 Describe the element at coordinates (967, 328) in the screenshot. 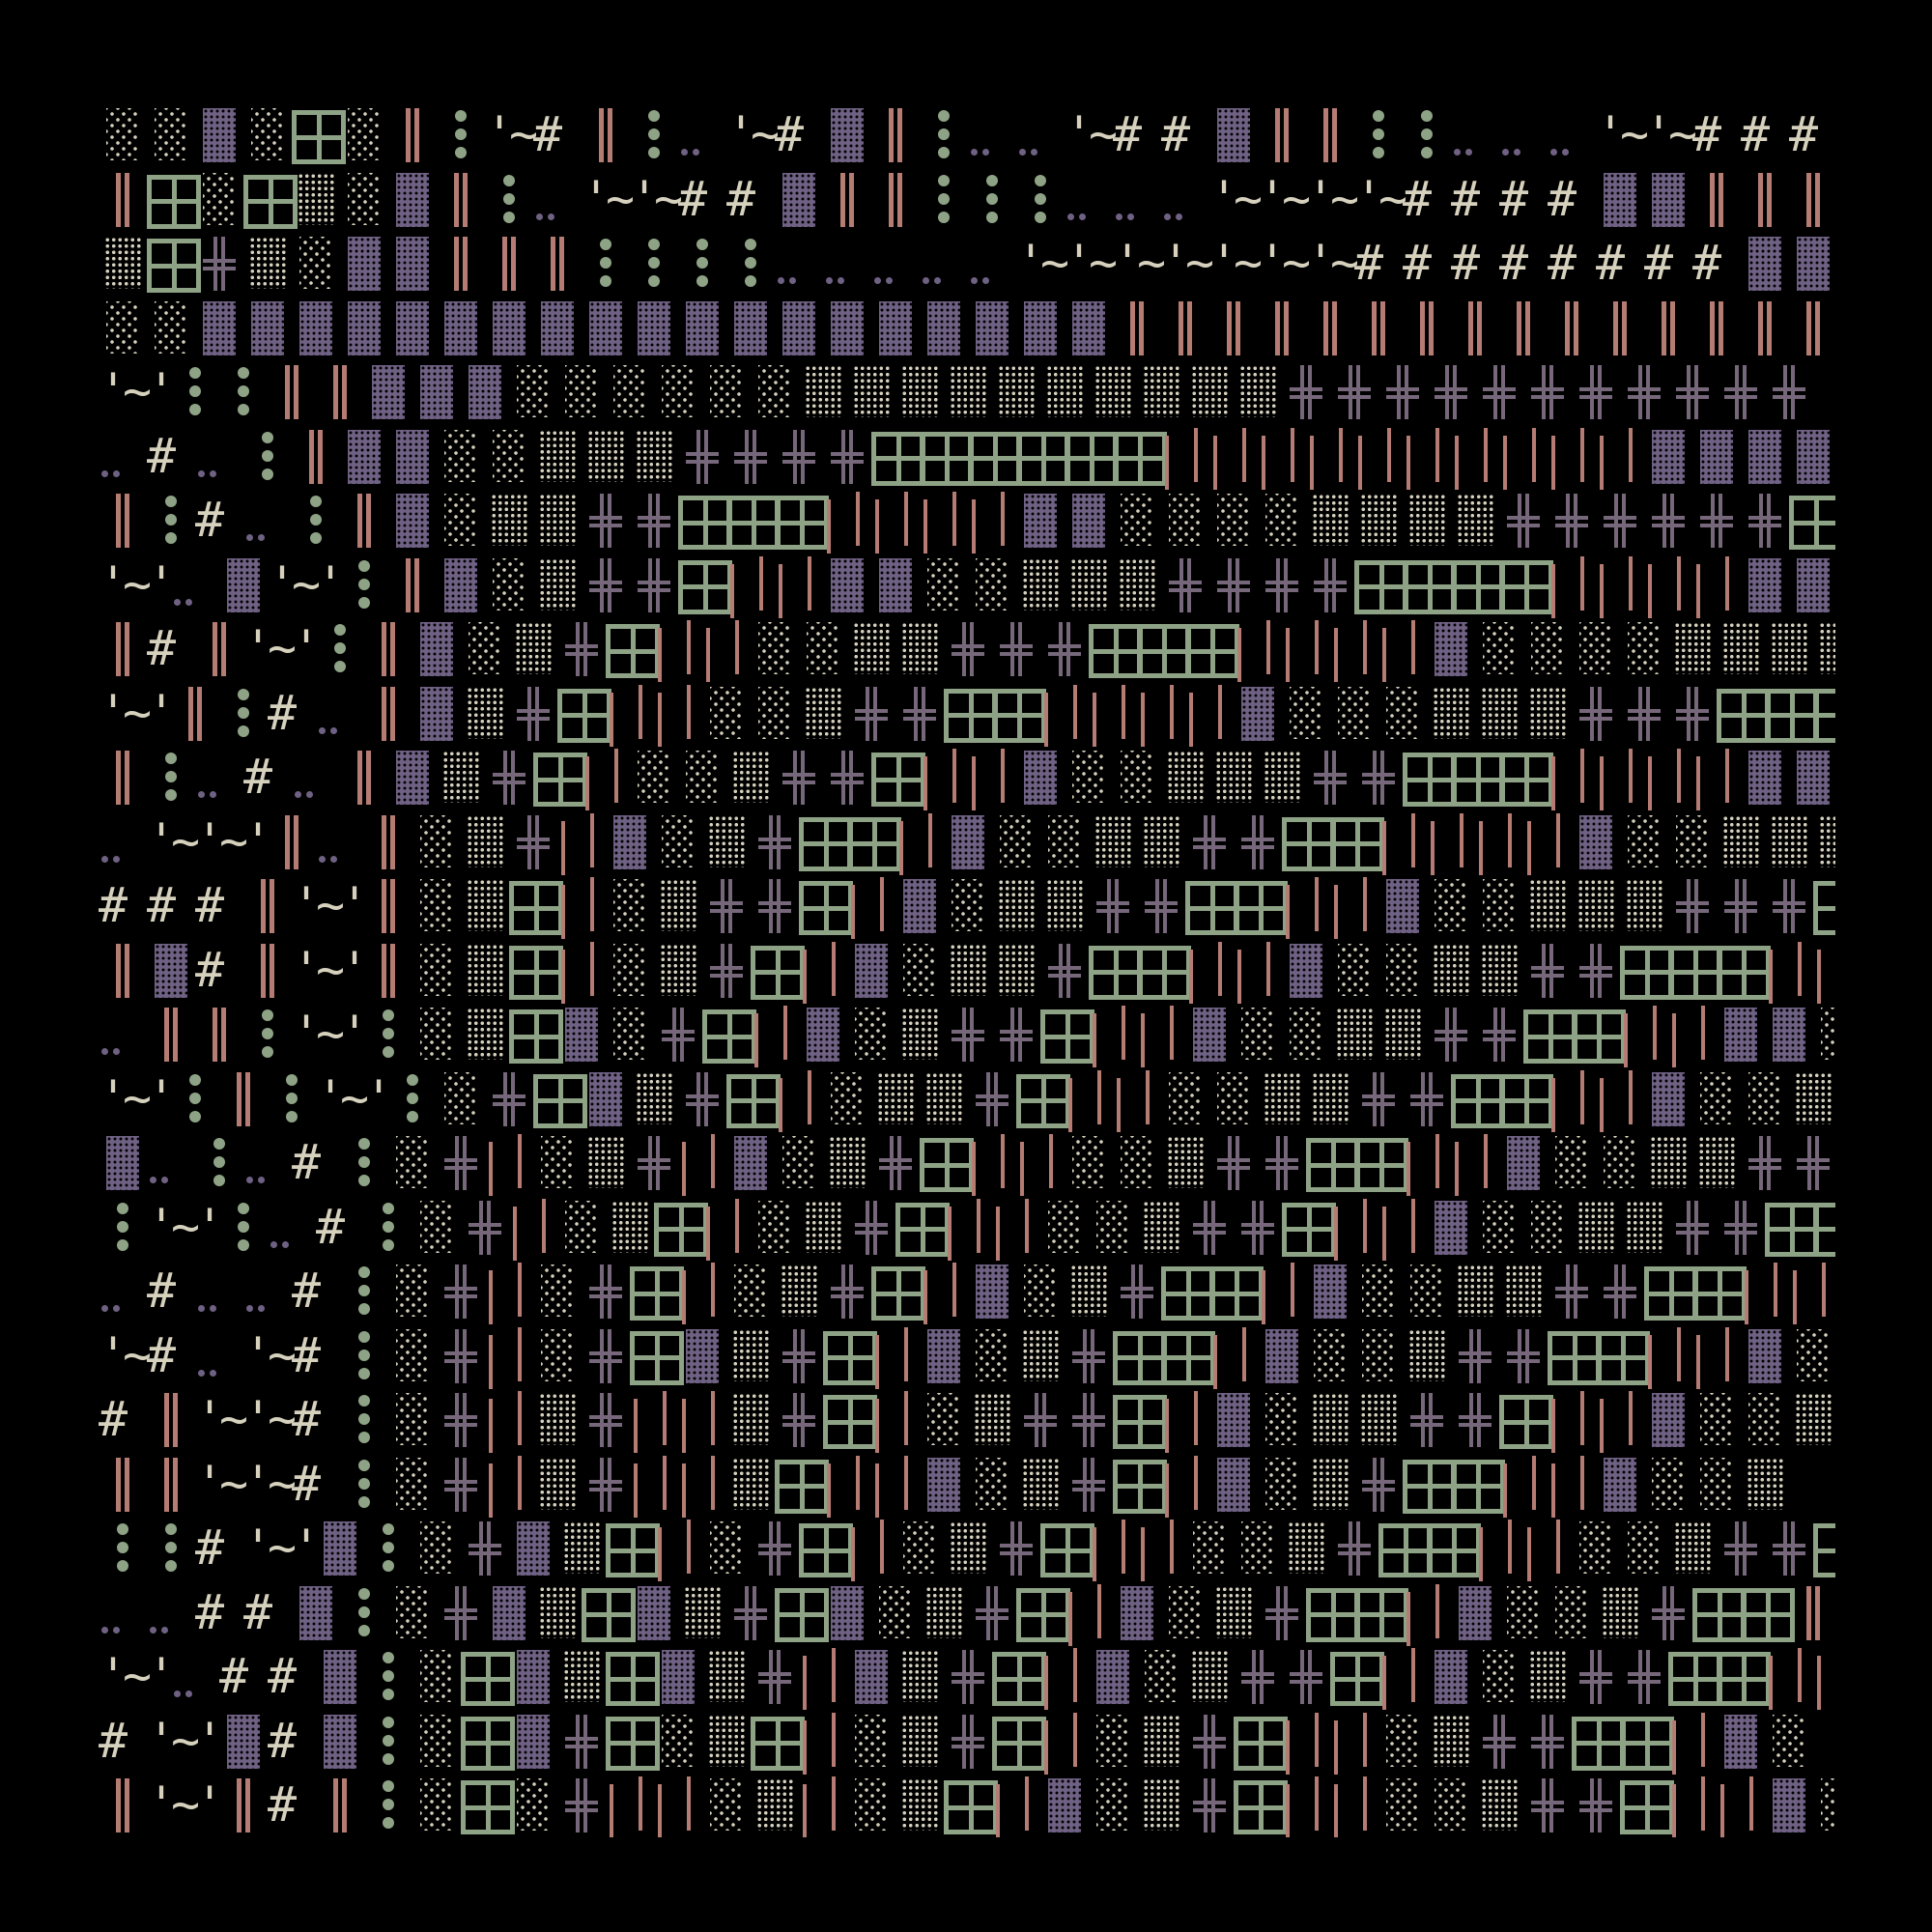

I see `art-row: ░░▓▓▓▓▓▓▓▓▓▓▓▓▓▓▓▓▓▓▓║║║║║║║║║║║║║║║` at that location.